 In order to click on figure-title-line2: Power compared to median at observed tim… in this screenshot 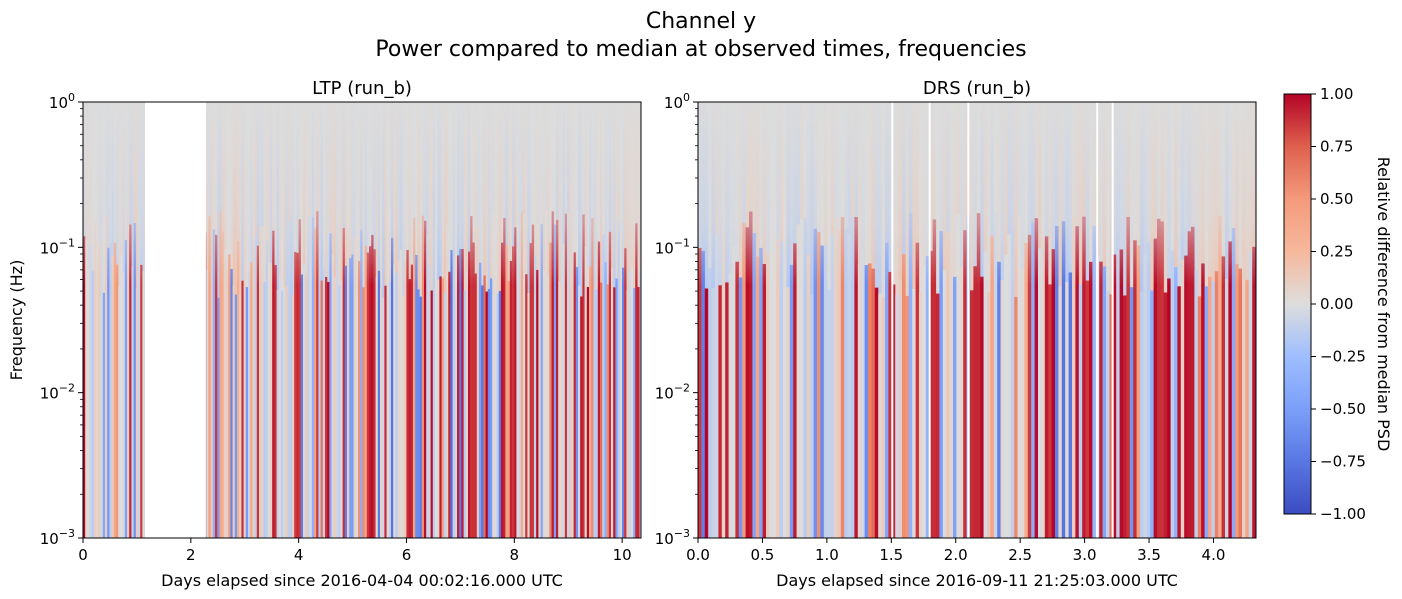, I will do `click(700, 49)`.